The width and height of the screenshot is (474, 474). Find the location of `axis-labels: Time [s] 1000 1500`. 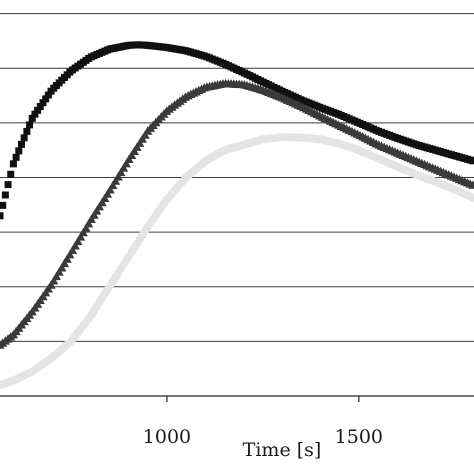

axis-labels: Time [s] 1000 1500 is located at coordinates (263, 443).